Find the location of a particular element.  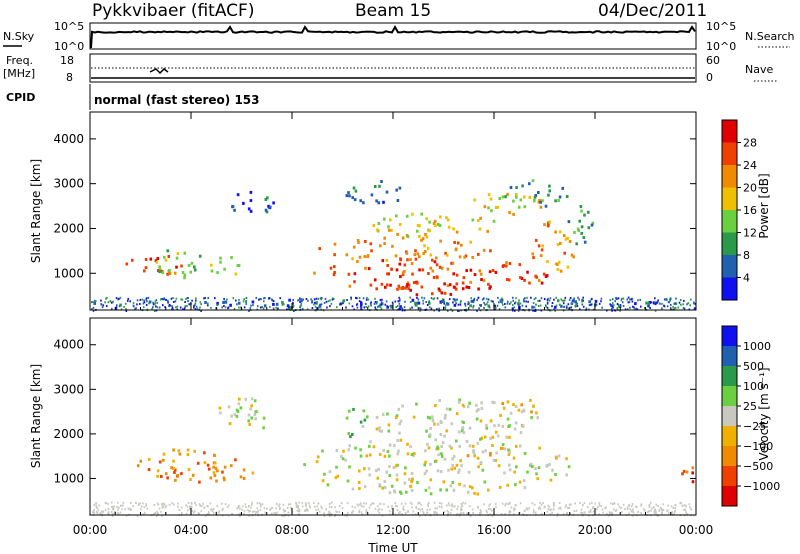

freq-tick-low: 8 is located at coordinates (69, 77).